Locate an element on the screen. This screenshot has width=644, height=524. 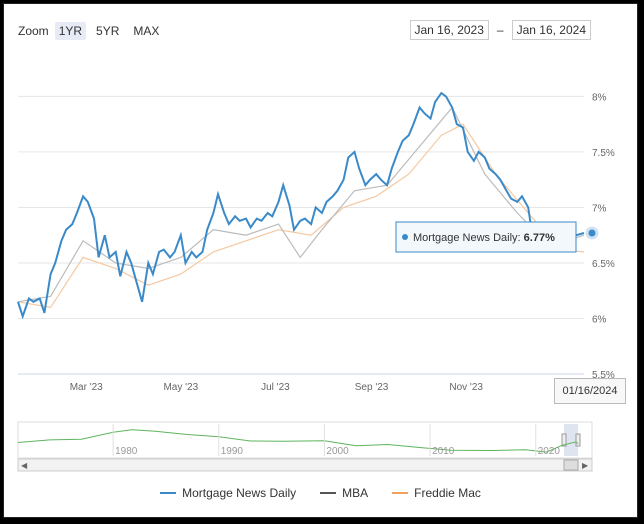
y-tick-label: 6.5% is located at coordinates (603, 264).